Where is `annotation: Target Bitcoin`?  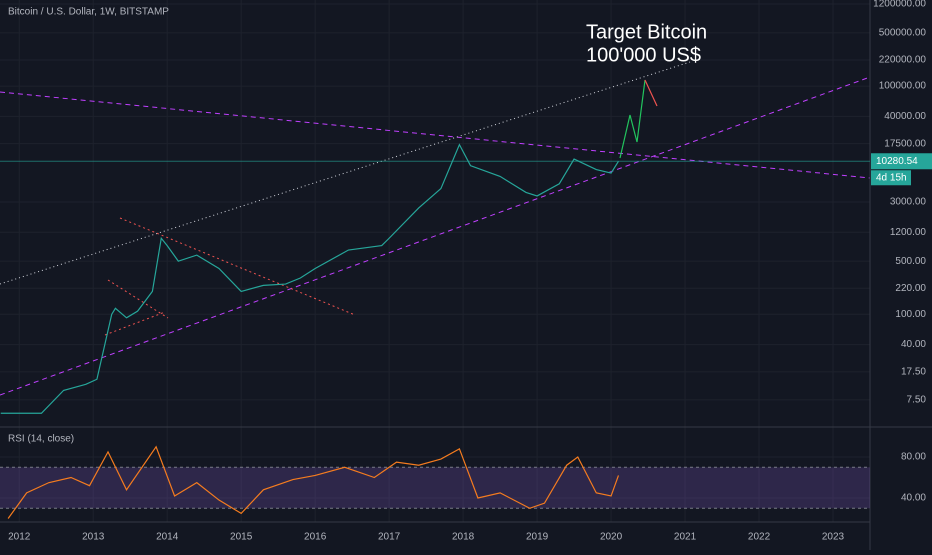 annotation: Target Bitcoin is located at coordinates (646, 32).